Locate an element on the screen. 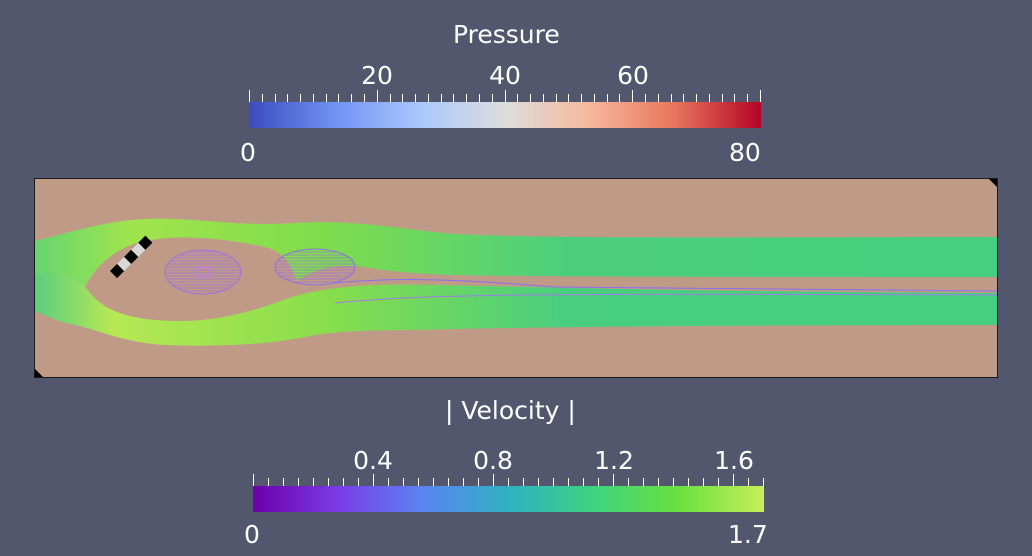 This screenshot has height=556, width=1032. pressure-colorbar is located at coordinates (505, 115).